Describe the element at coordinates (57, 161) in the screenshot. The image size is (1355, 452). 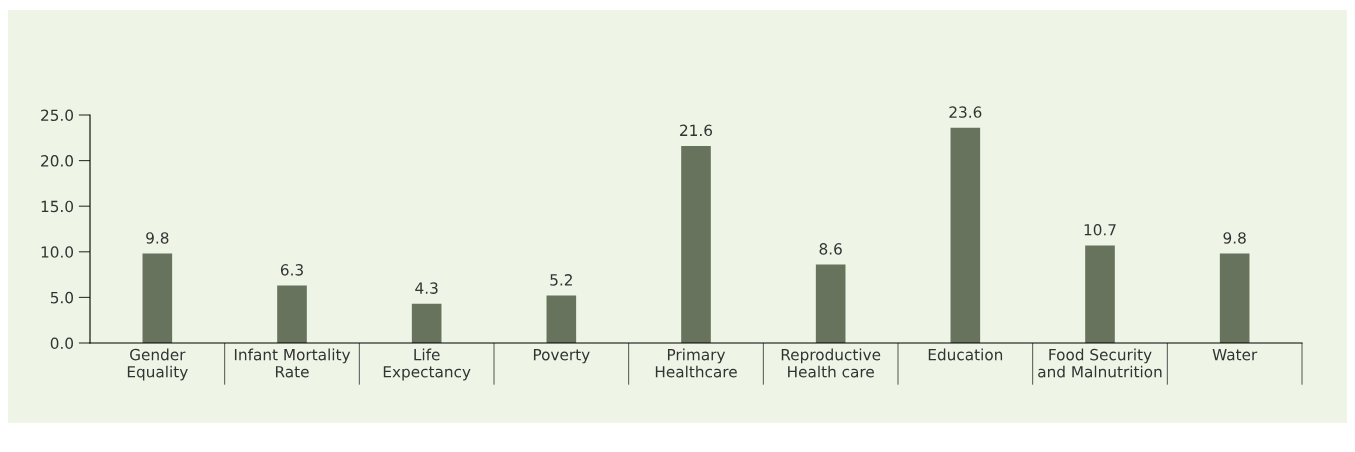
I see `y-tick-label: 20.0` at that location.